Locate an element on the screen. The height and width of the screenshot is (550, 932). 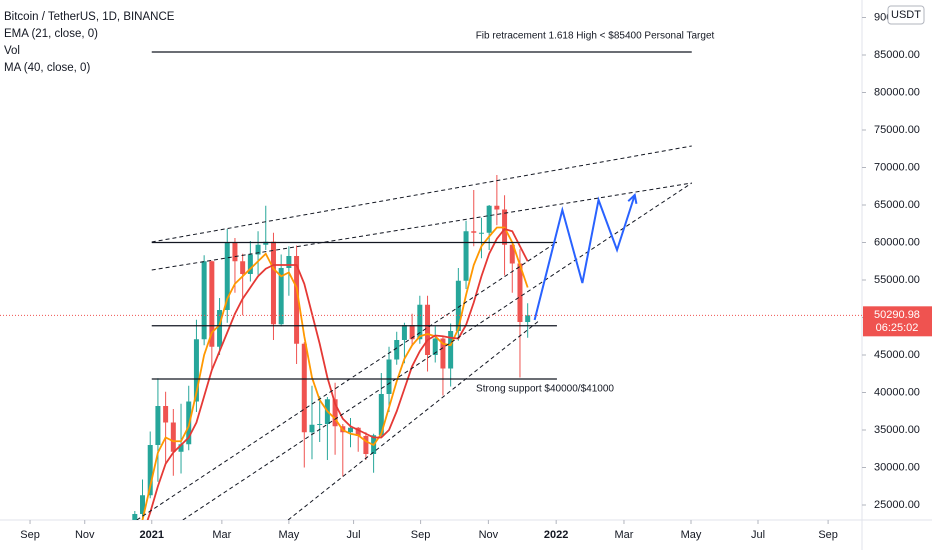
countdown: 06:25:02 is located at coordinates (897, 328).